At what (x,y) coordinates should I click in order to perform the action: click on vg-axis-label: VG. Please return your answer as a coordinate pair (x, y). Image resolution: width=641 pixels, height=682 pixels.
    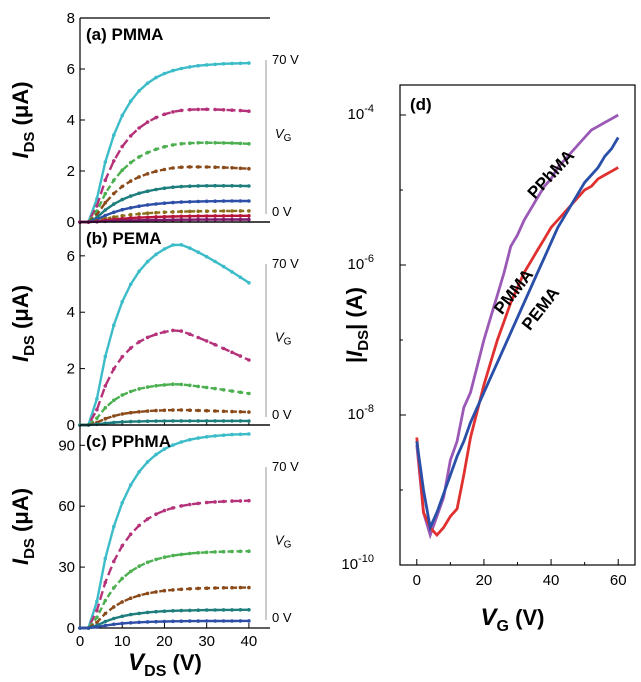
    Looking at the image, I should click on (283, 135).